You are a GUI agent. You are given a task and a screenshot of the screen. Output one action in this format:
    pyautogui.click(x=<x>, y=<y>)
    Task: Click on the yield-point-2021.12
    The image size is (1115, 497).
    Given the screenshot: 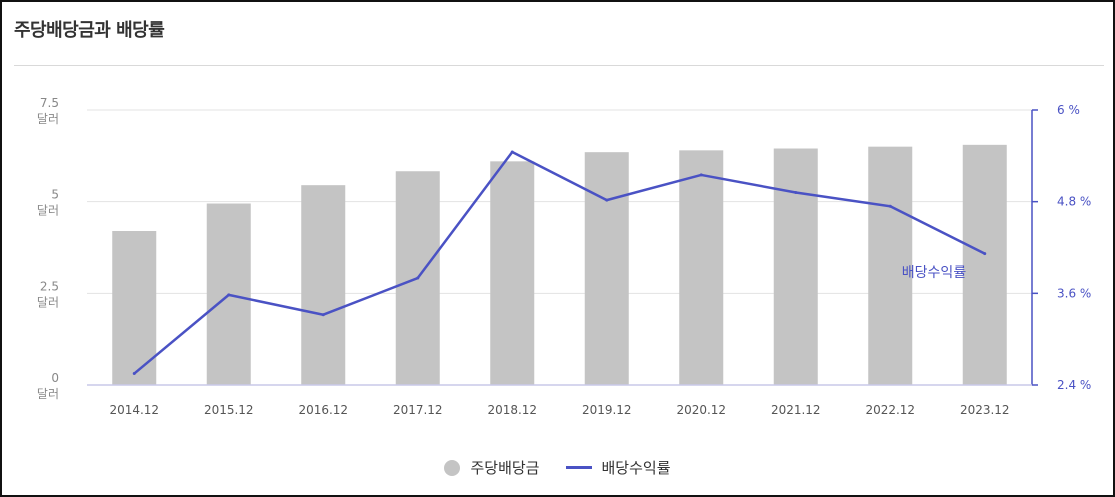 What is the action you would take?
    pyautogui.click(x=796, y=192)
    